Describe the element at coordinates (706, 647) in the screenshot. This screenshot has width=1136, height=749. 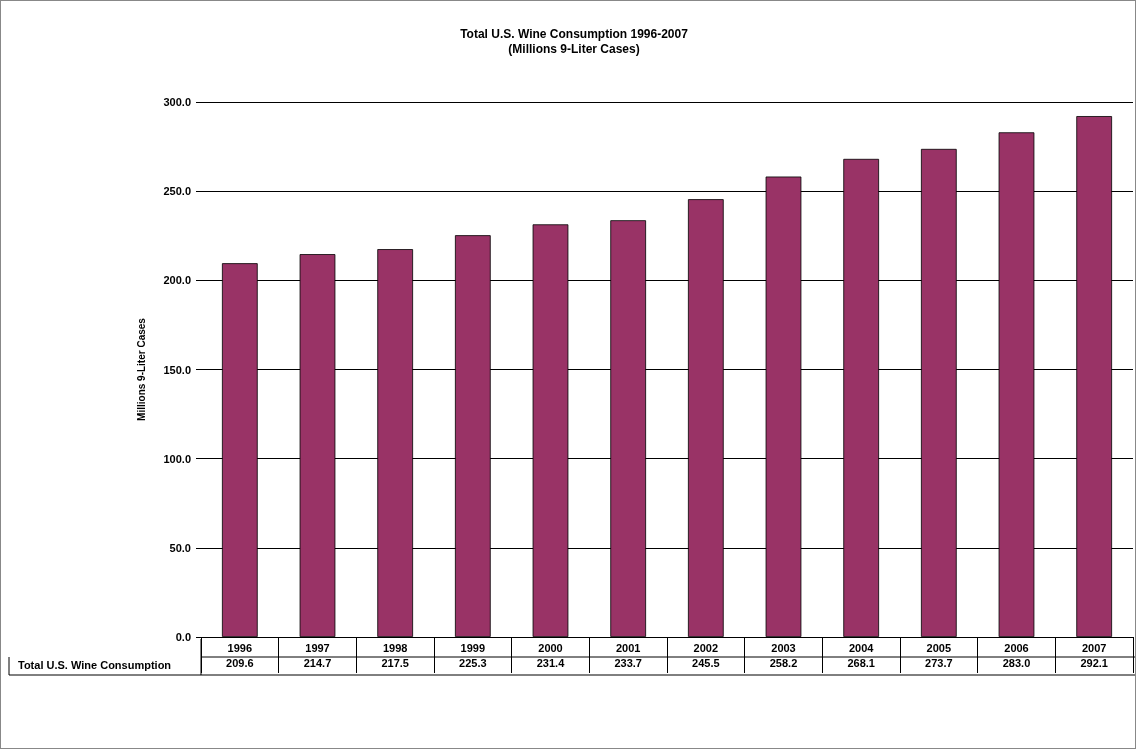
I see `x-tick-label: 2002` at that location.